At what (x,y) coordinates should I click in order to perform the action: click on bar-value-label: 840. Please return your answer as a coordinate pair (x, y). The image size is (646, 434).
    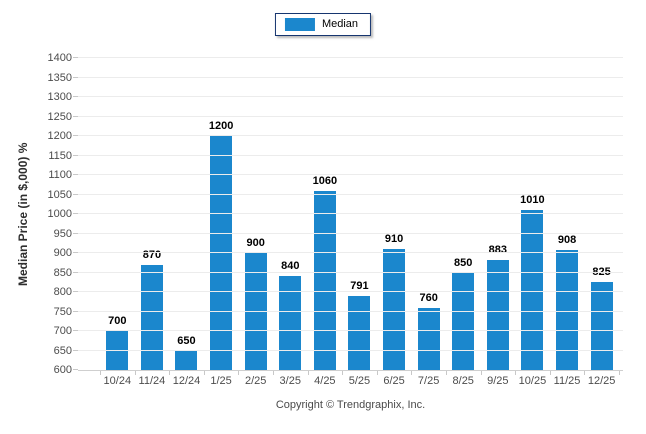
    Looking at the image, I should click on (290, 266).